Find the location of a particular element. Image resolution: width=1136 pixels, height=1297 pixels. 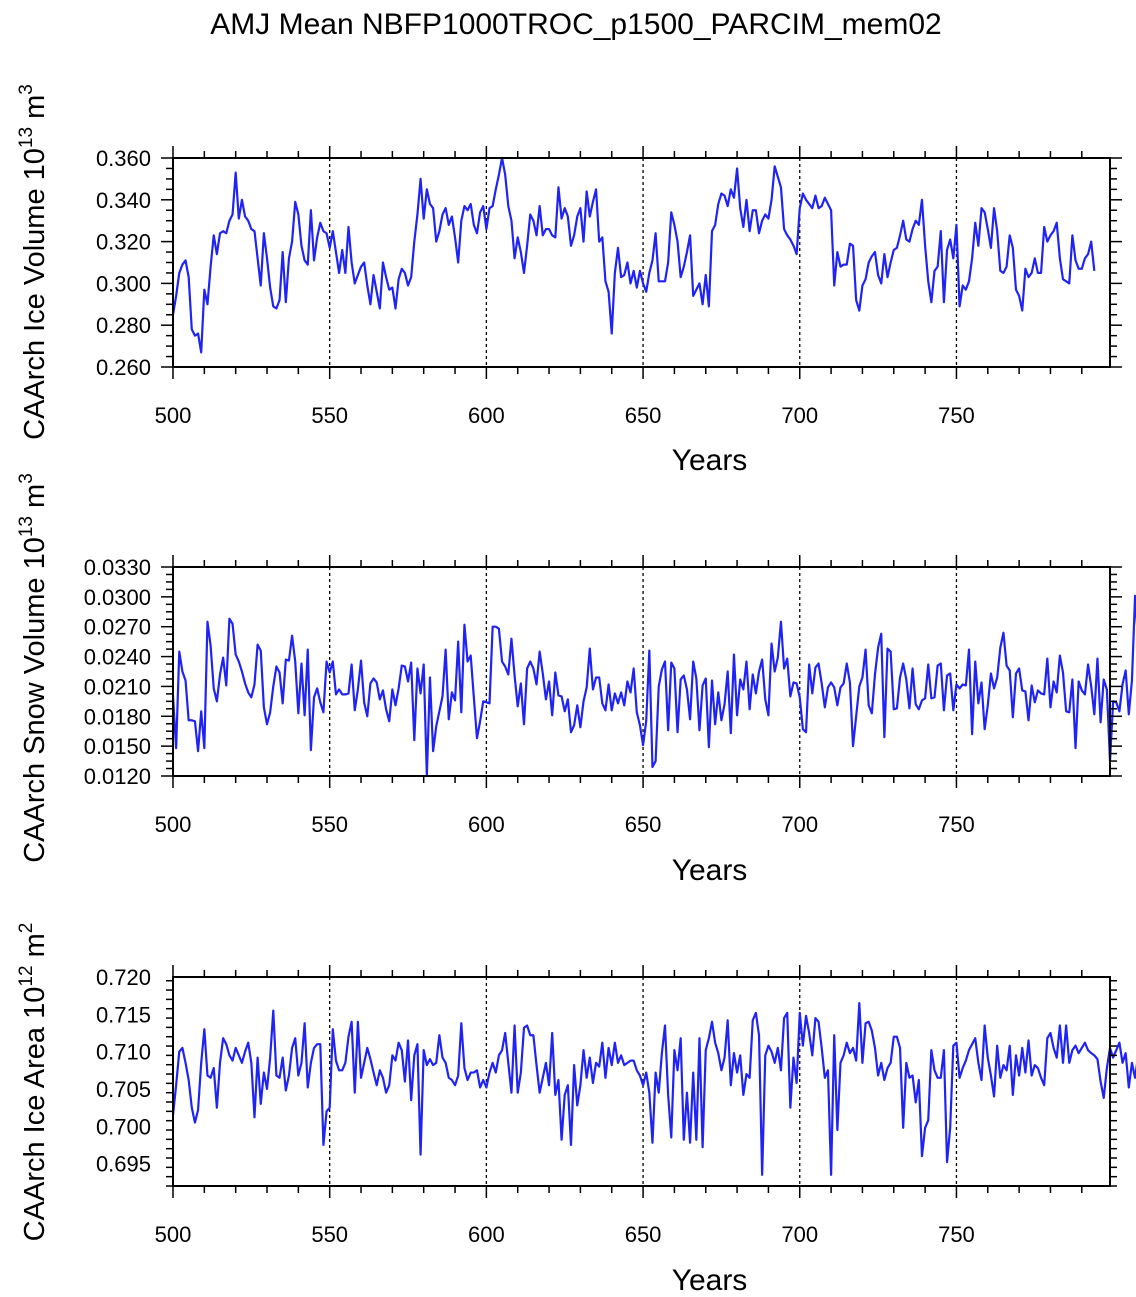

y-tick-label: 0.340 is located at coordinates (123, 200).